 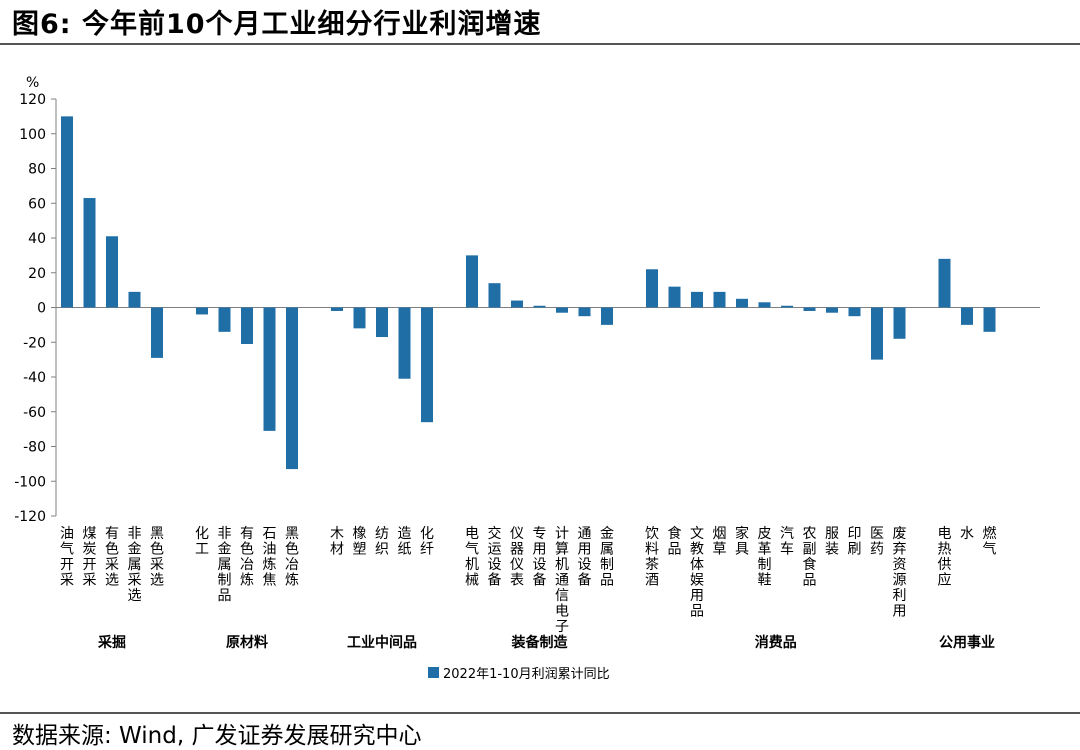 I want to click on category-label: 金属制品, so click(x=607, y=557).